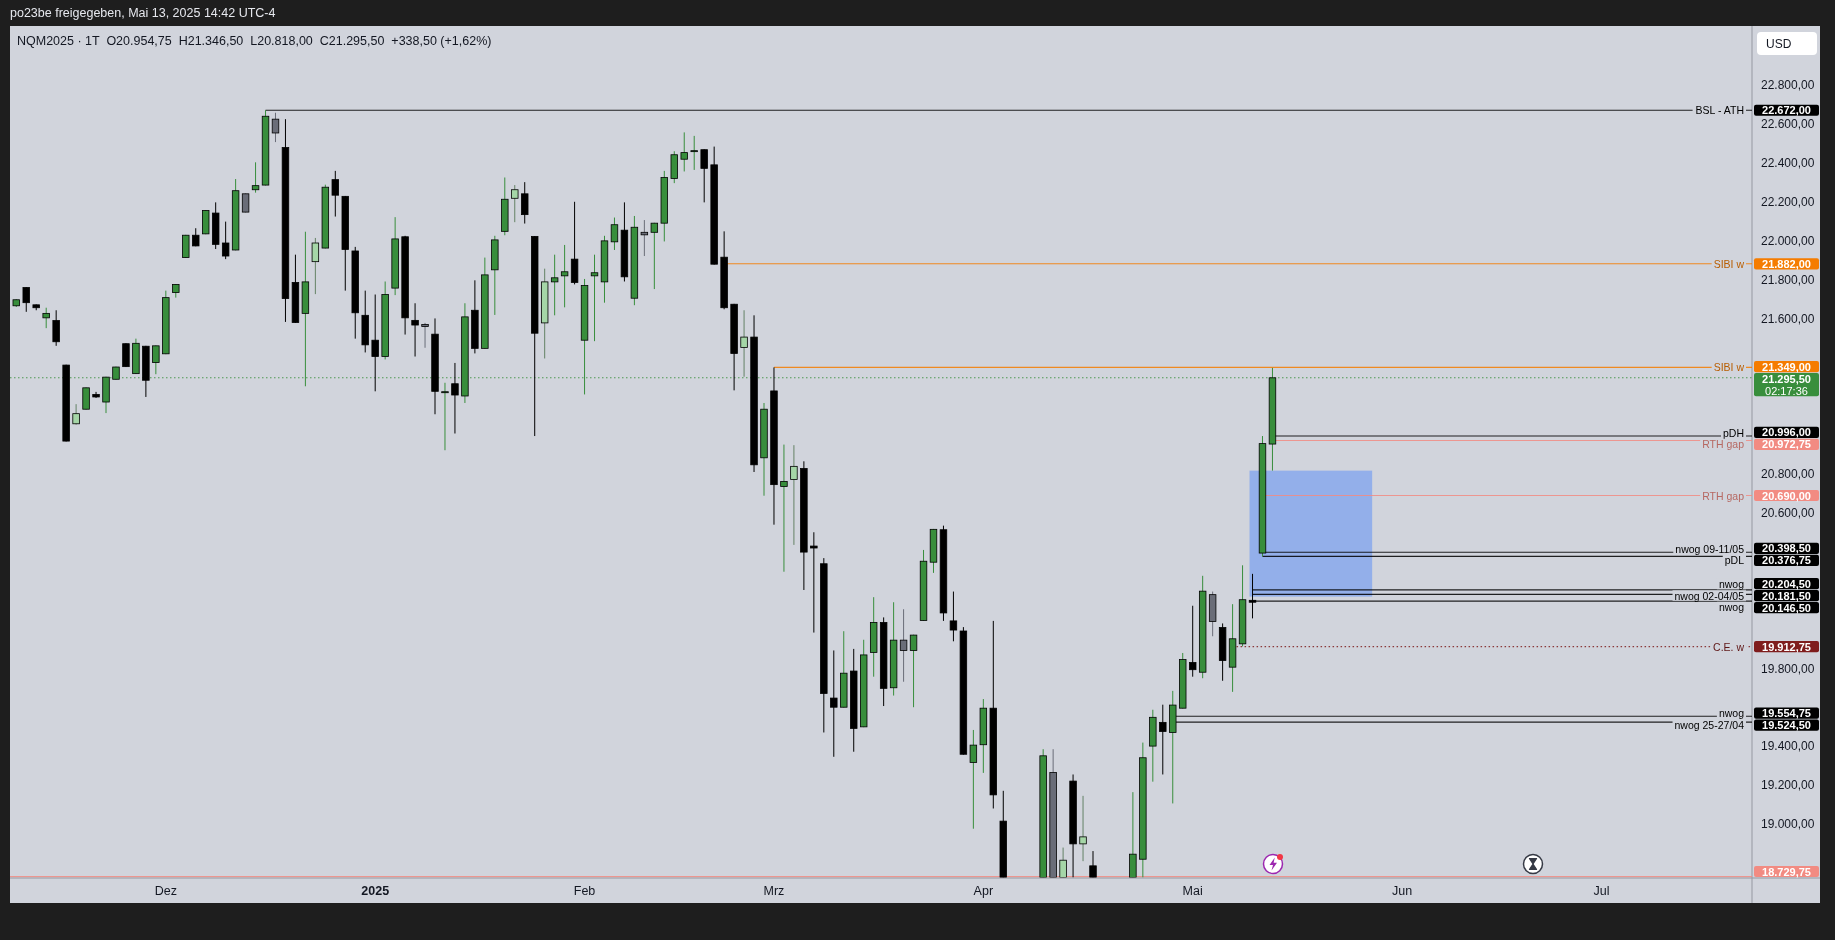 This screenshot has height=940, width=1835. Describe the element at coordinates (1729, 646) in the screenshot. I see `ref-line-label: C.E. w` at that location.